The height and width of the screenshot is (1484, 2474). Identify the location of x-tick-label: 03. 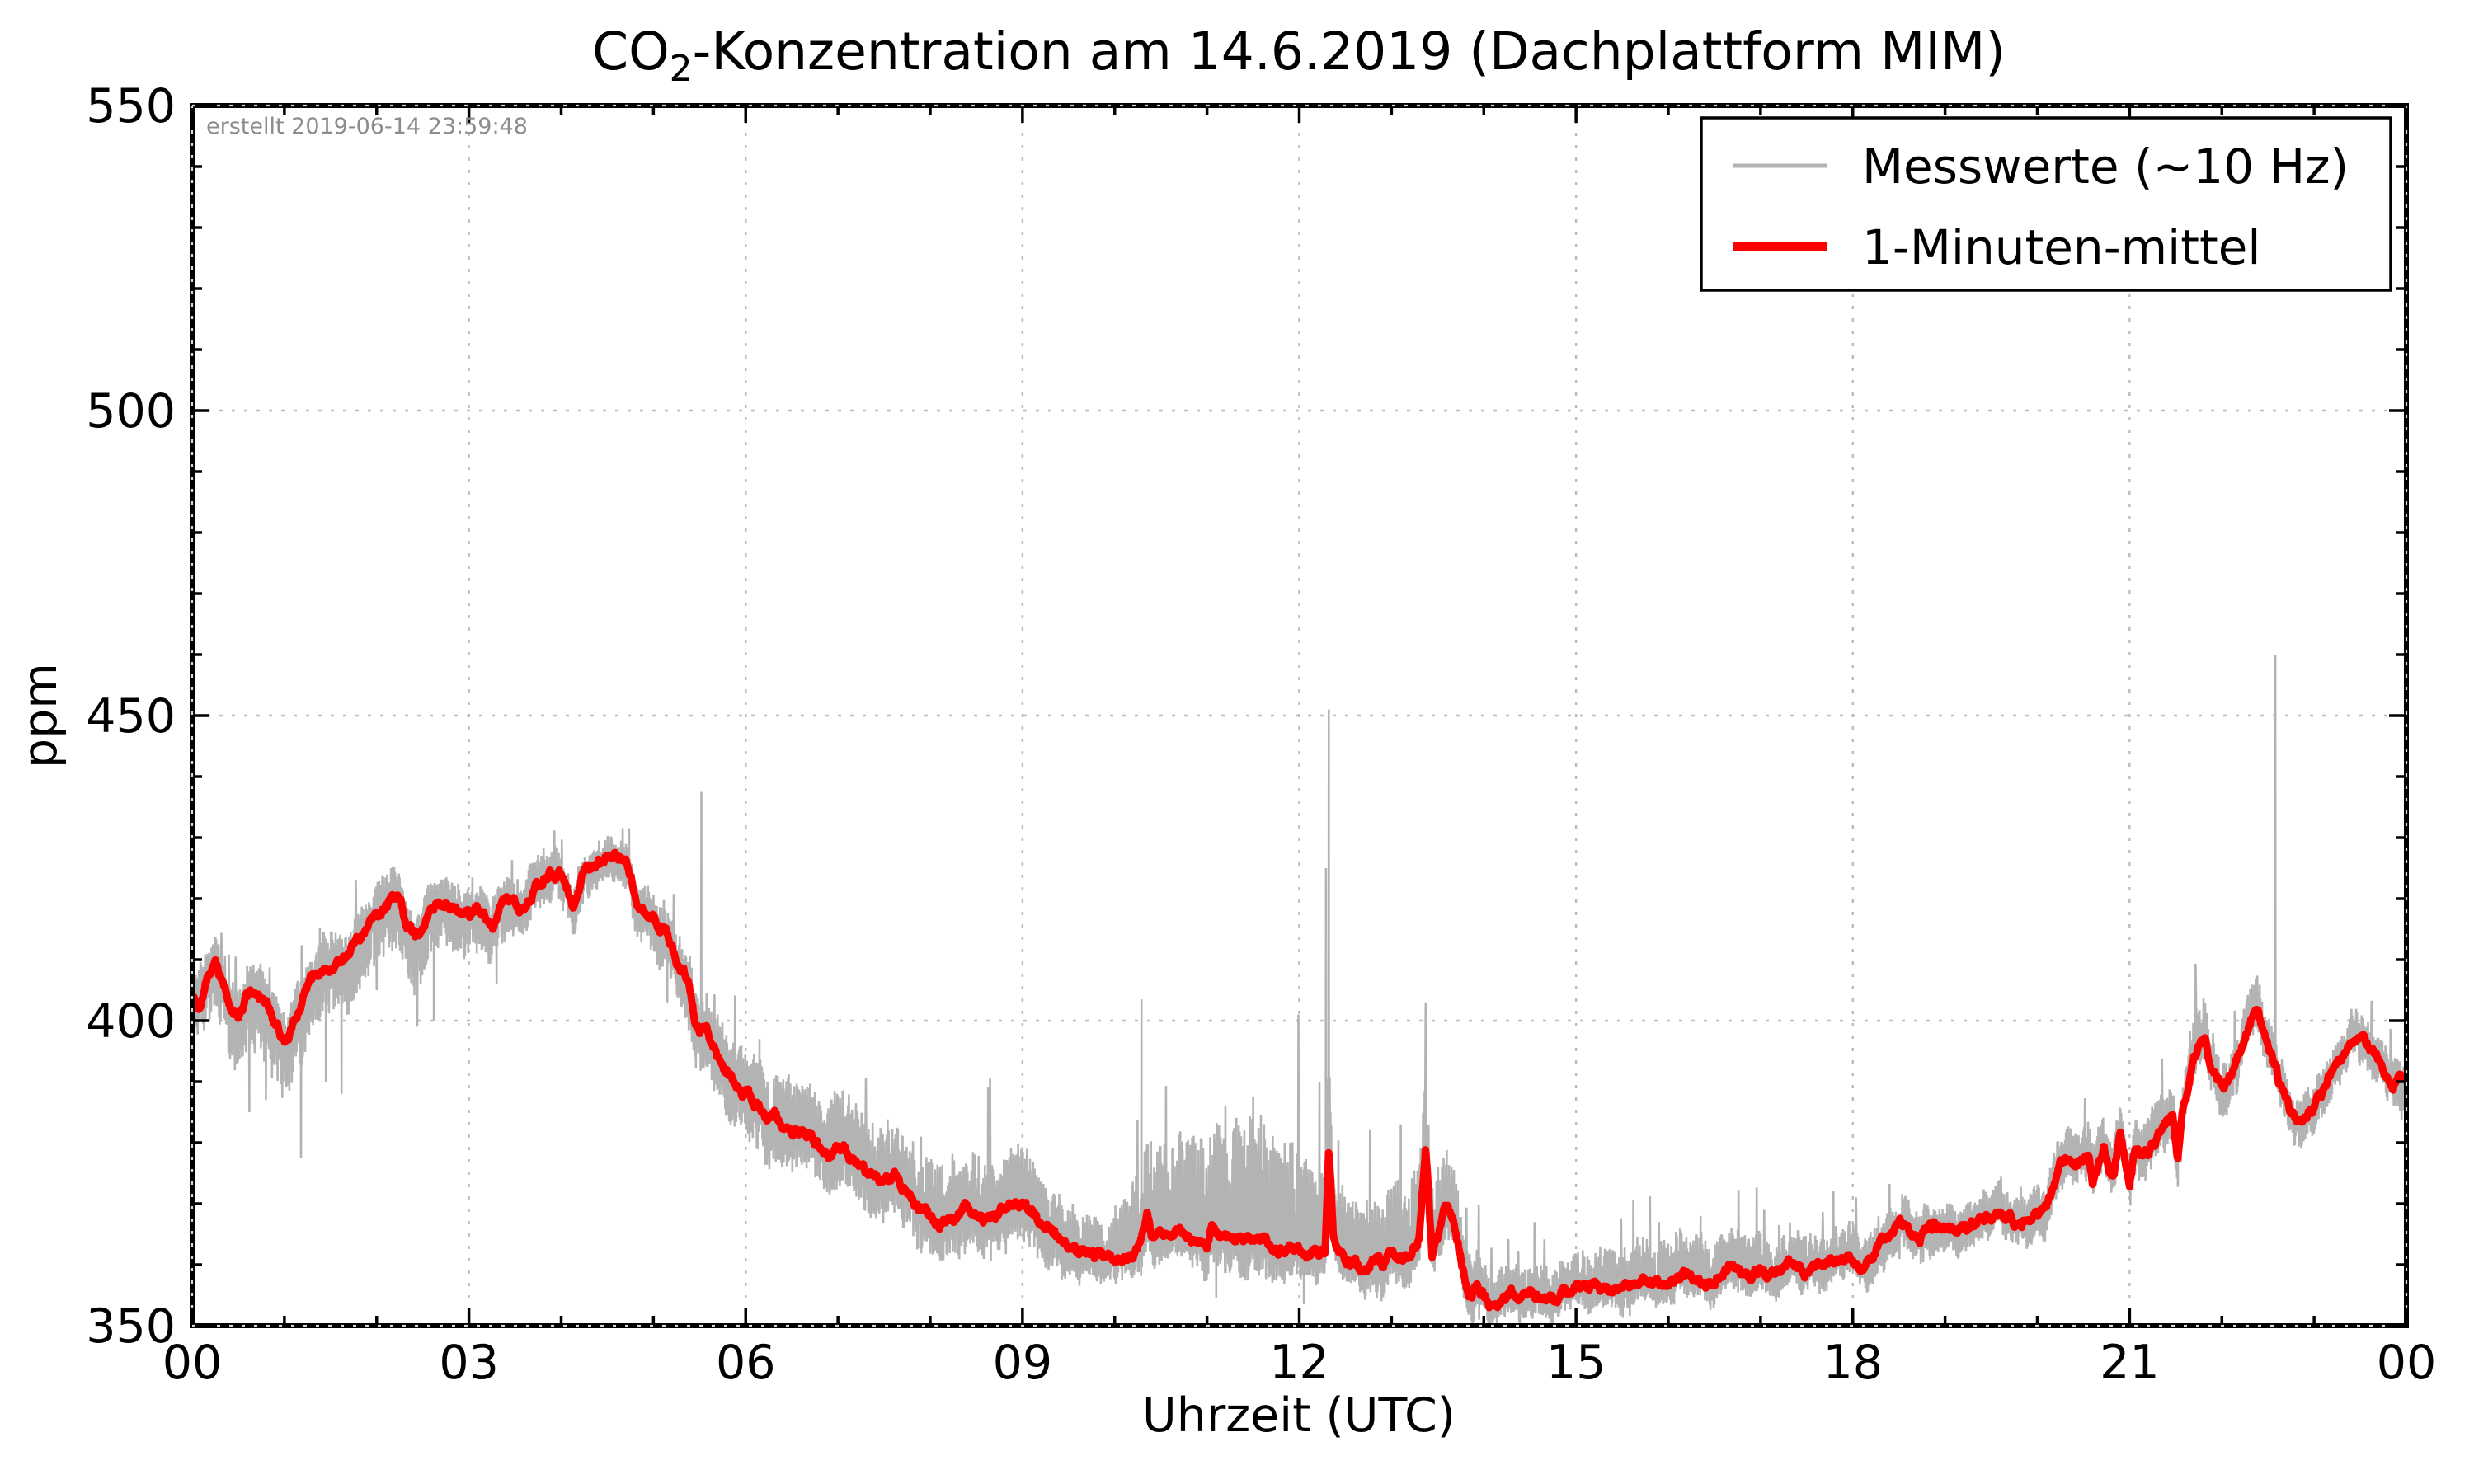
(469, 1363).